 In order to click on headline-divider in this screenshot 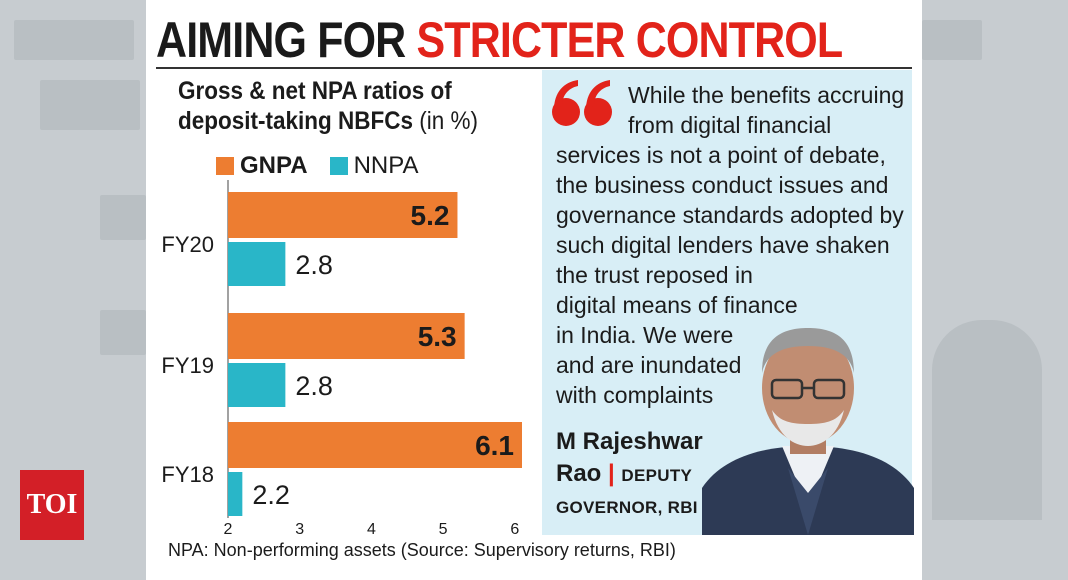, I will do `click(534, 68)`.